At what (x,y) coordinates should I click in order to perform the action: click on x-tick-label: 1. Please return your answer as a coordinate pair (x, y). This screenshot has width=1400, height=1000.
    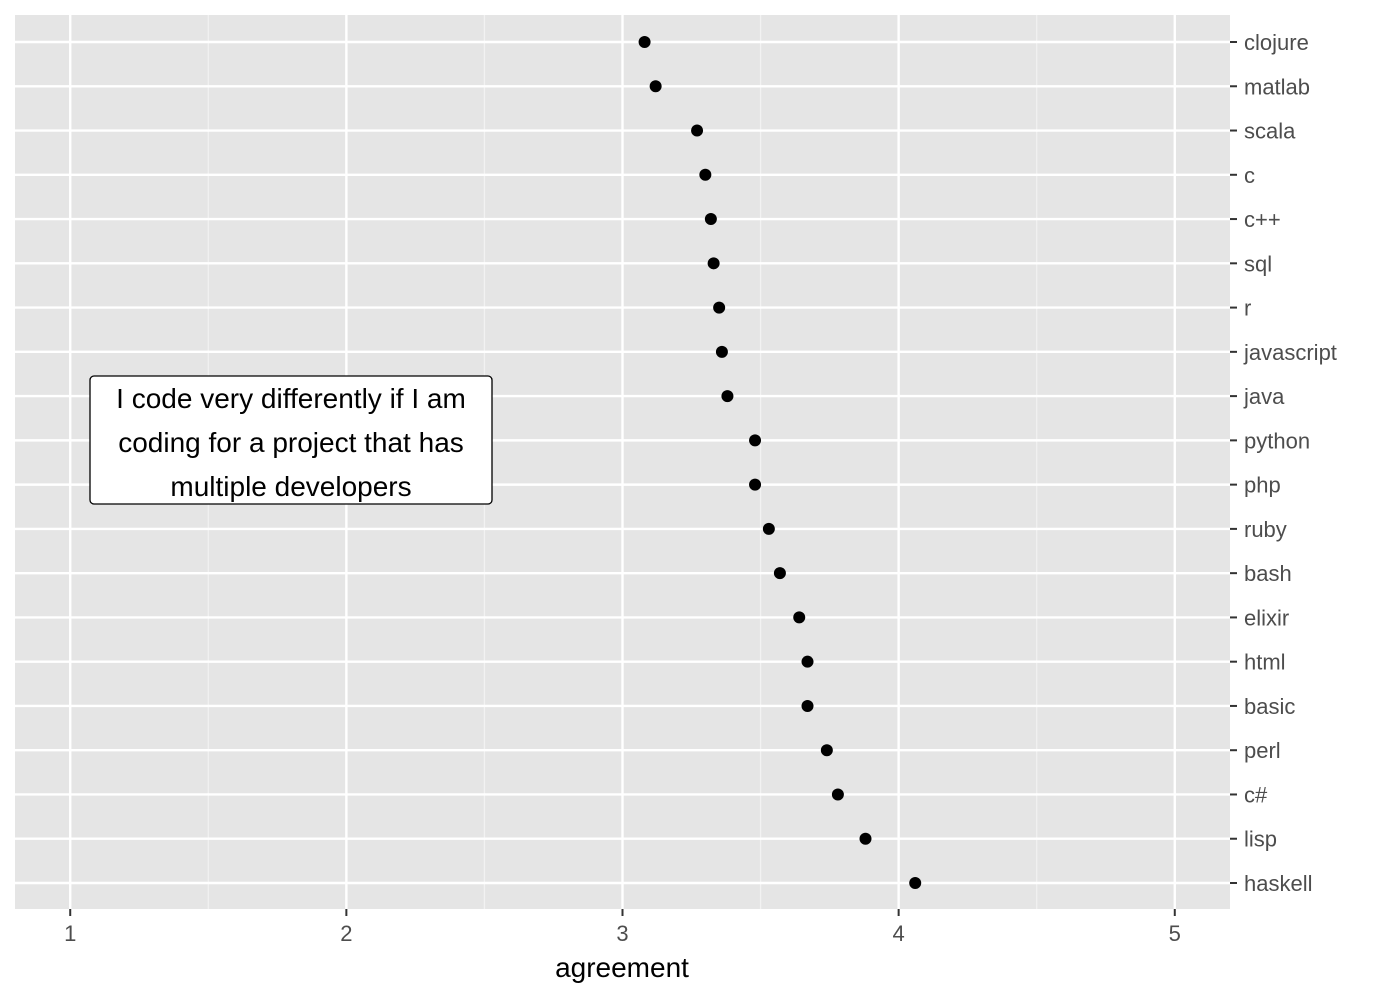
    Looking at the image, I should click on (70, 933).